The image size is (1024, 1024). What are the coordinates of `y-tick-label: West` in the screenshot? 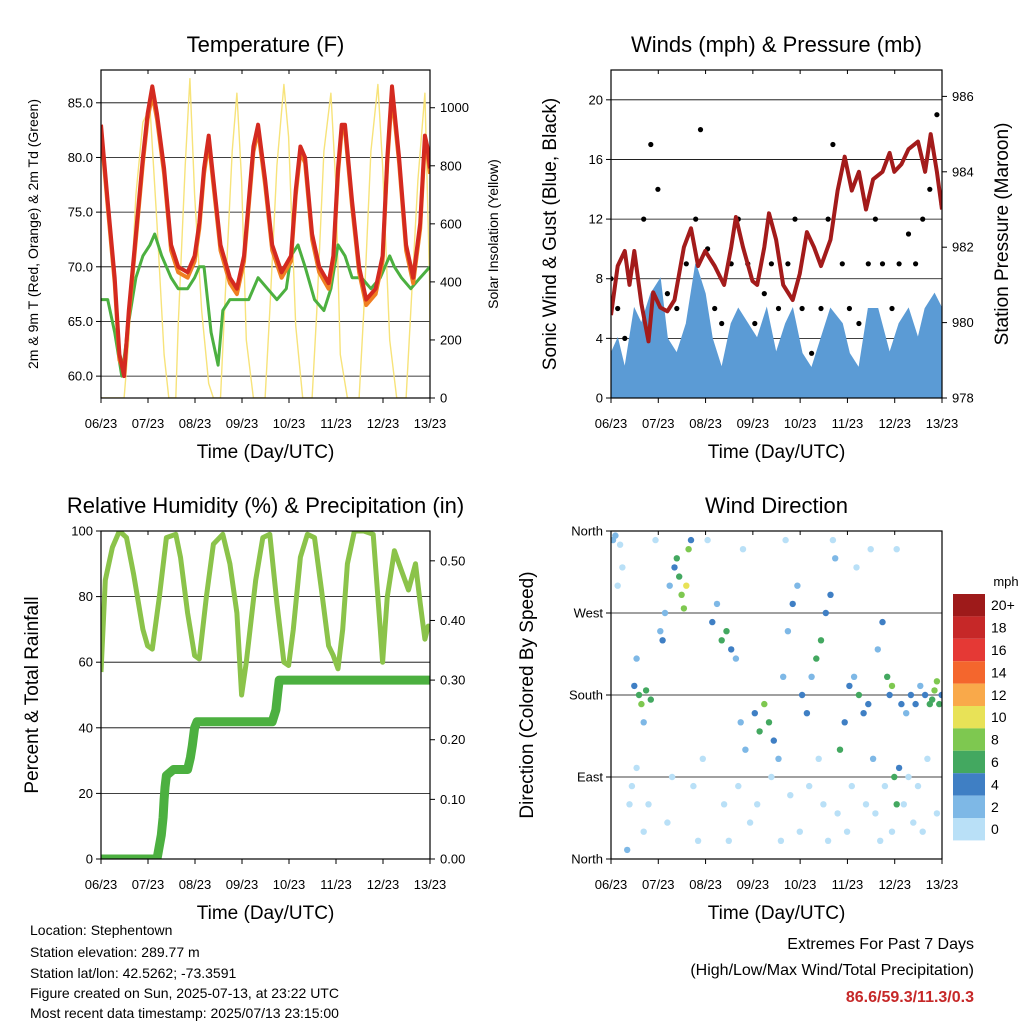 It's located at (589, 613).